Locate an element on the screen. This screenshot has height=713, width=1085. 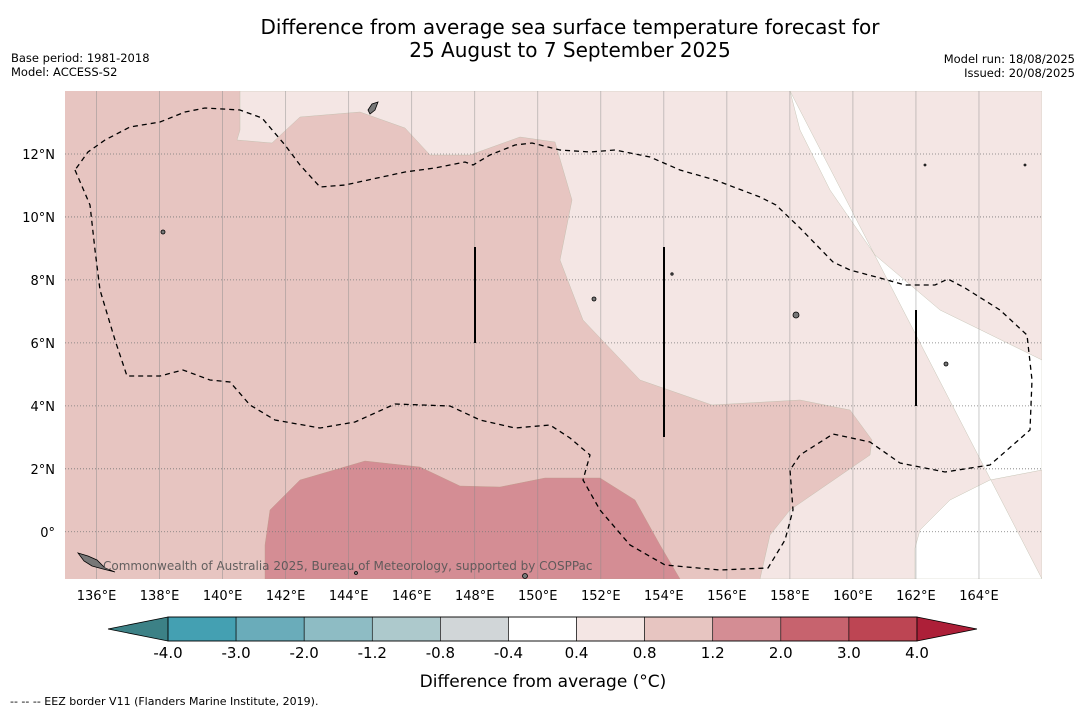
colorbar-over-arrow is located at coordinates (947, 629).